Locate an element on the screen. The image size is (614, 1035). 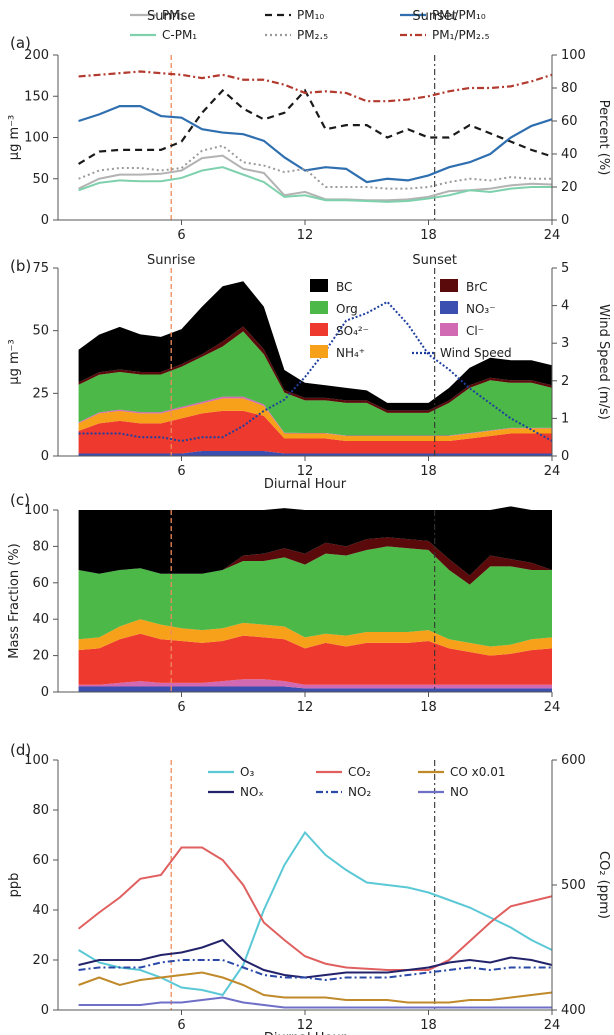
series-pm1_pm25 is located at coordinates (315, 86).